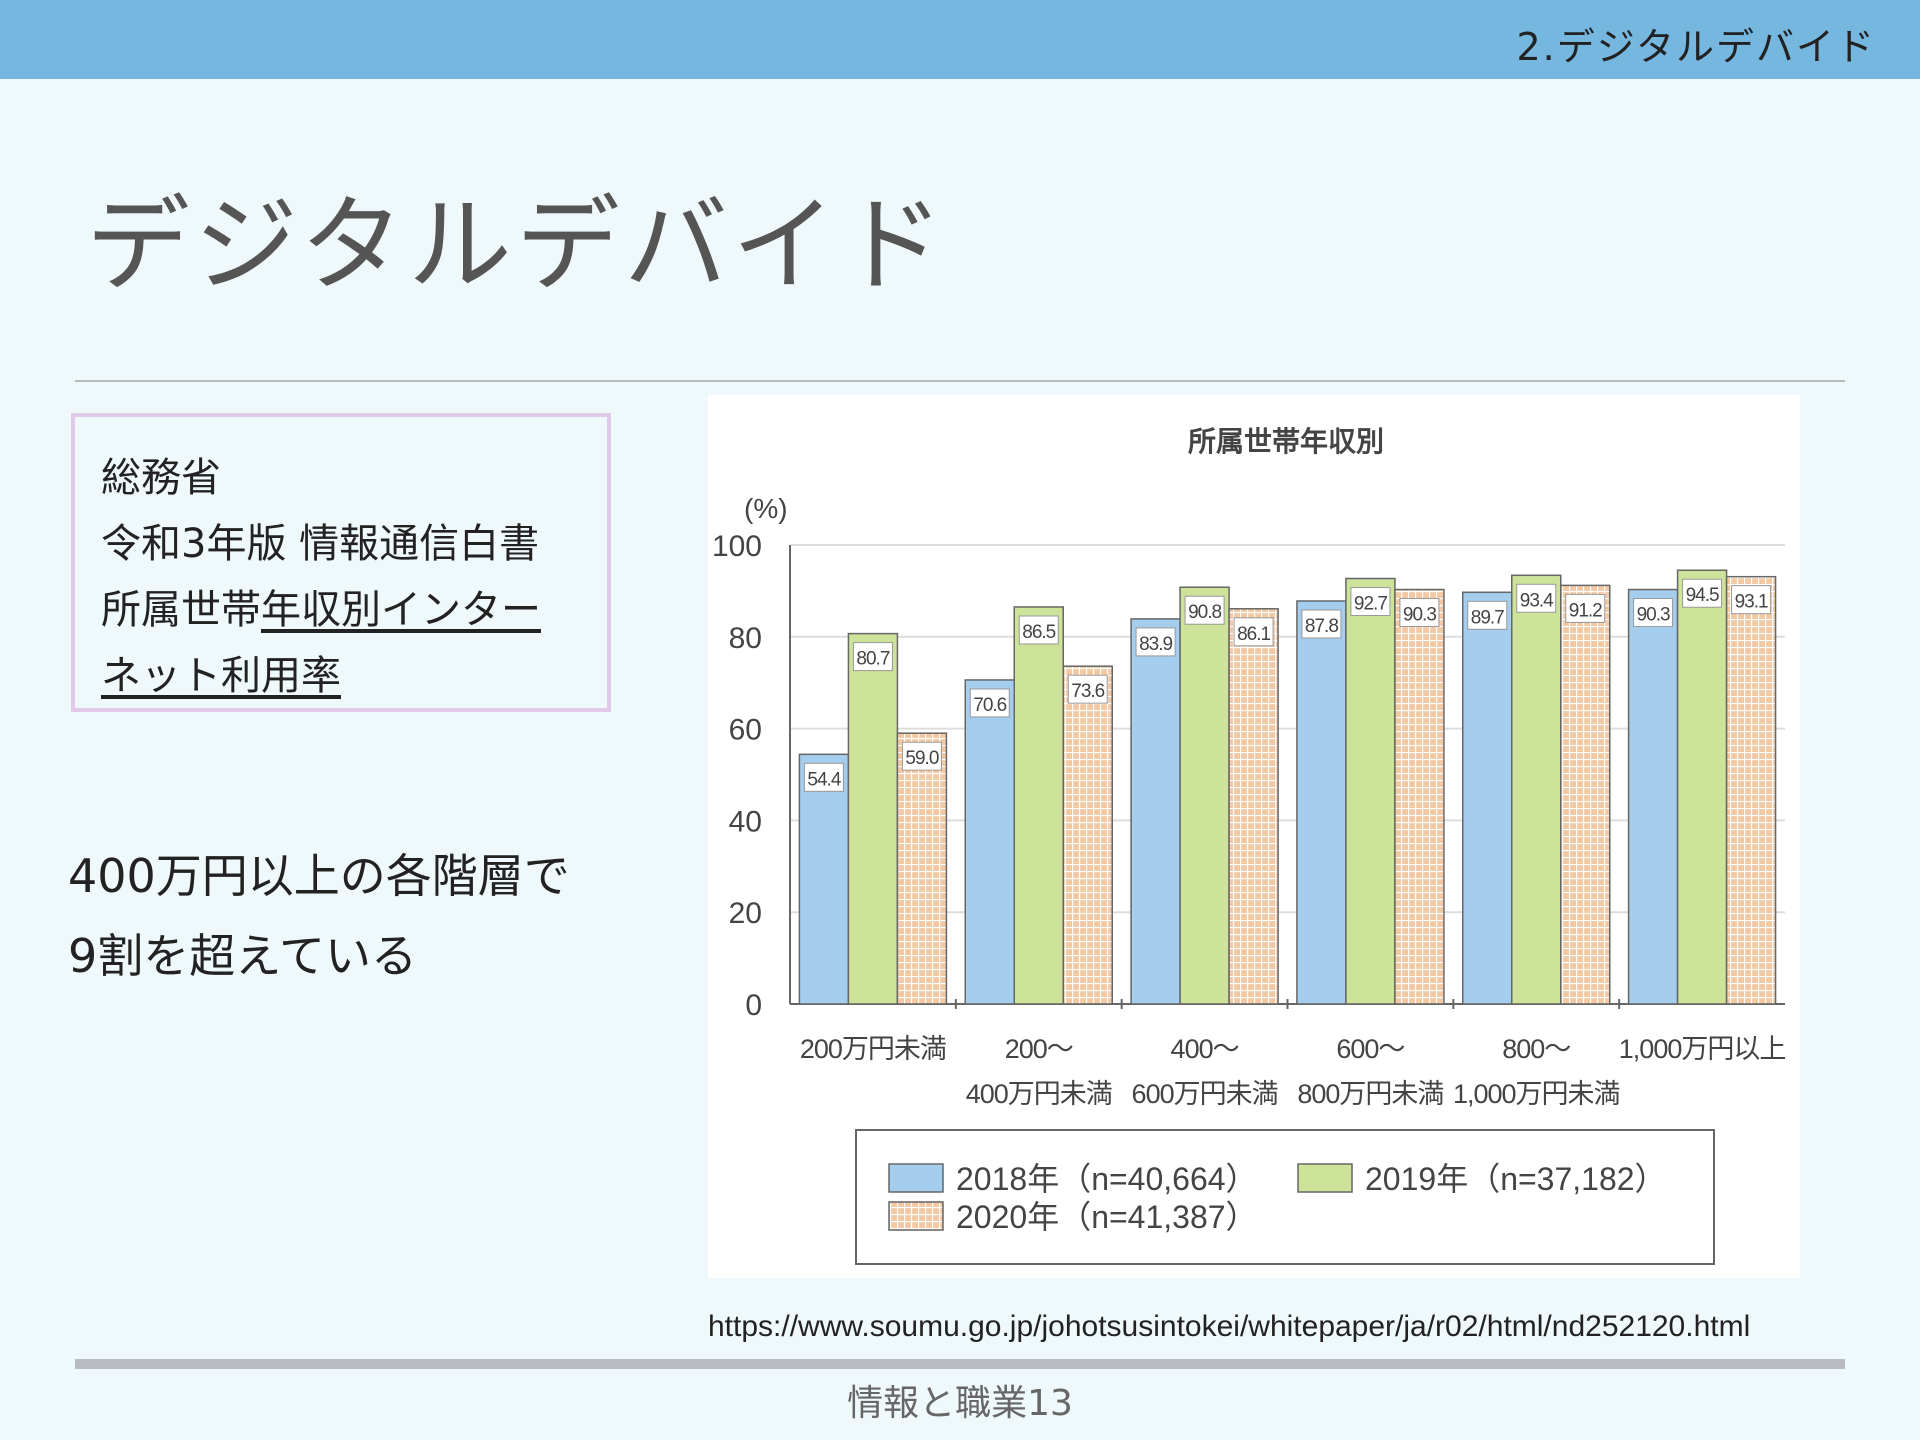  Describe the element at coordinates (161, 478) in the screenshot. I see `source-line: 総務省` at that location.